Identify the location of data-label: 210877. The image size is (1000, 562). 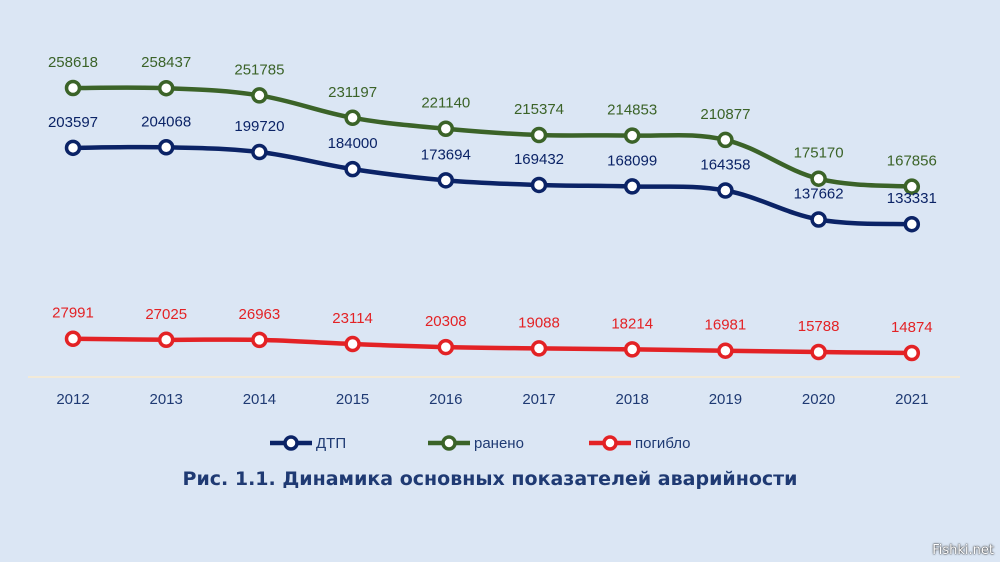
(725, 114).